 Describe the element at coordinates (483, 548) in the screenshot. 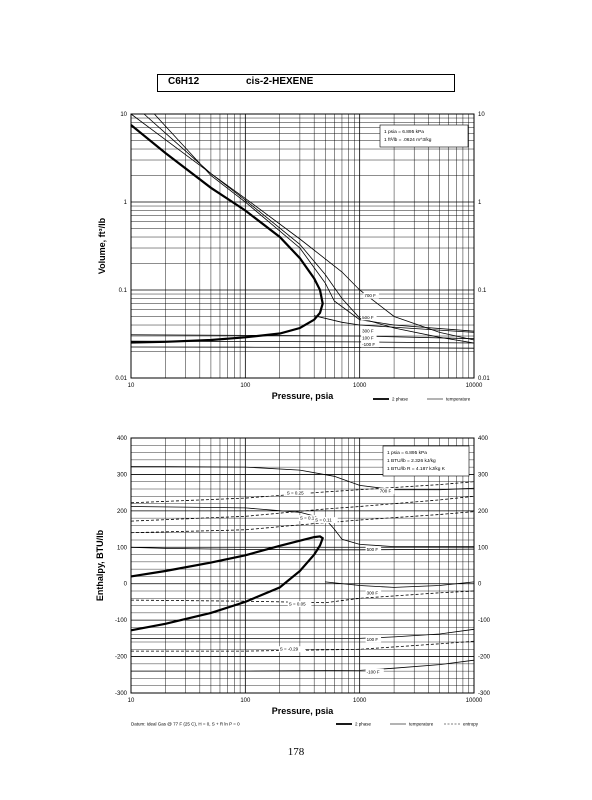

I see `y-tick-label-right: 100` at that location.